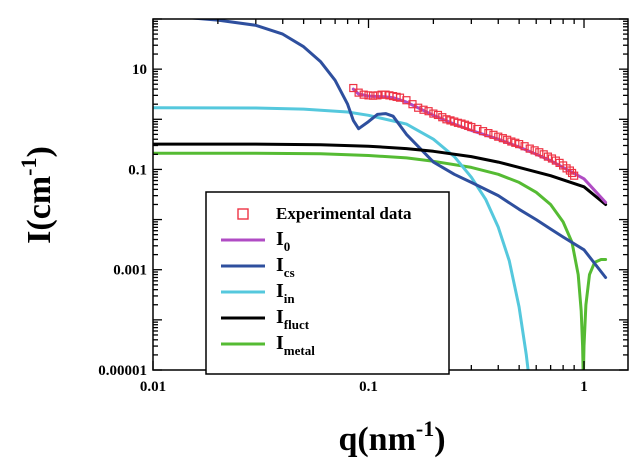  I want to click on legend-label: Imetal, so click(295, 345).